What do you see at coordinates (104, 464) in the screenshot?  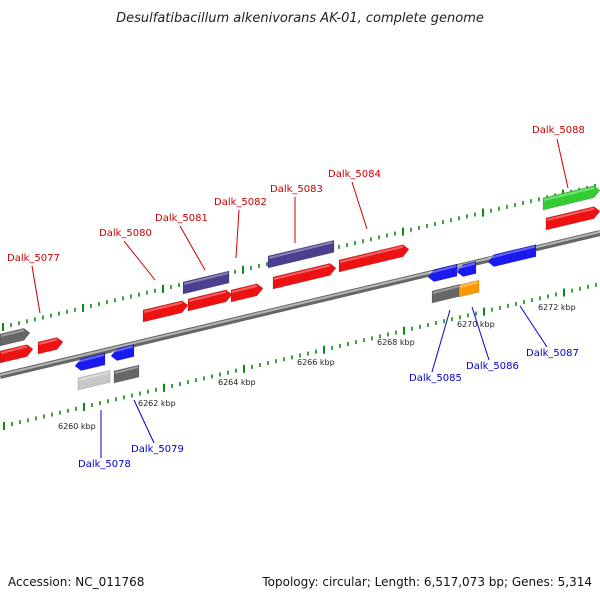 I see `gene-label-dalk-5078: Dalk_5078` at bounding box center [104, 464].